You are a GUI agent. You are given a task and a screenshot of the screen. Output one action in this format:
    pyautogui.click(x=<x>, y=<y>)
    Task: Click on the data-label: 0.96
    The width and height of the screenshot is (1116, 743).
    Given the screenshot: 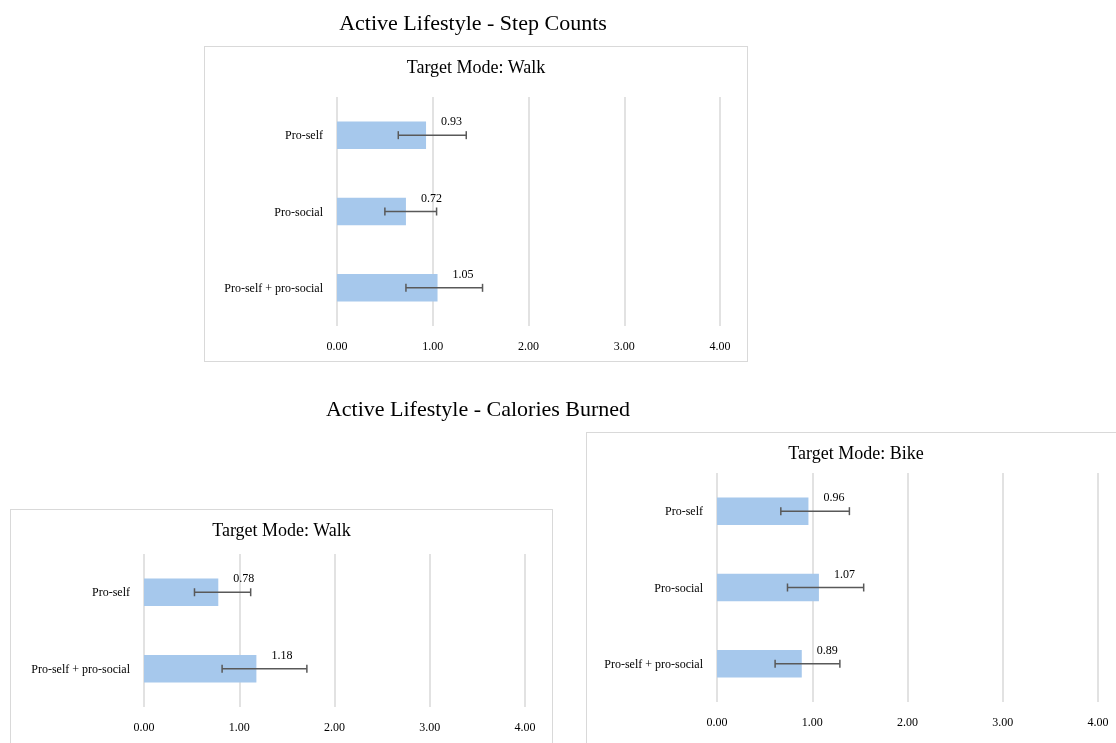 What is the action you would take?
    pyautogui.click(x=834, y=497)
    